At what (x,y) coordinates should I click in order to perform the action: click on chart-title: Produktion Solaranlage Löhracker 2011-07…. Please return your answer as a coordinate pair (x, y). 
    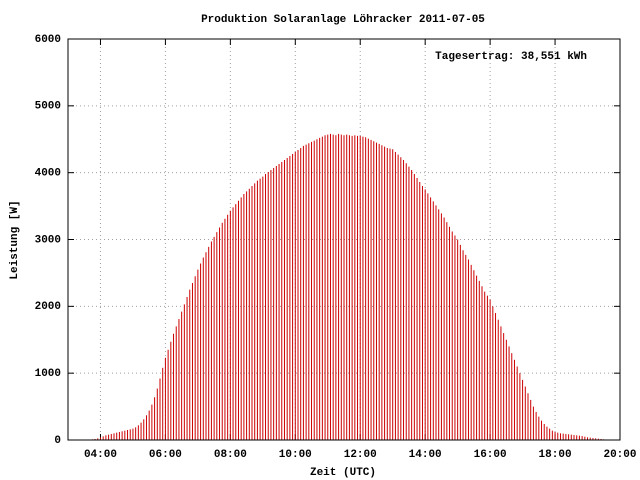
    Looking at the image, I should click on (343, 20).